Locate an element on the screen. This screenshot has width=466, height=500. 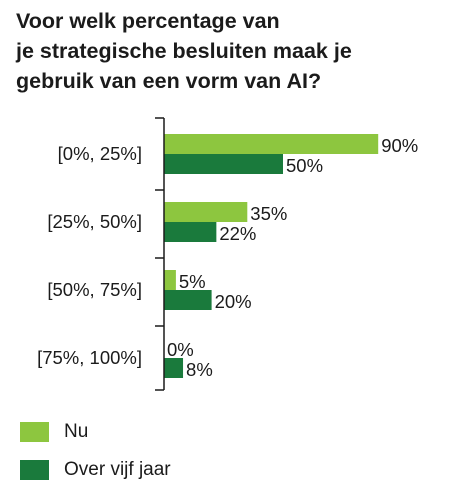
chart-title-line-1: Voor welk percentage van is located at coordinates (148, 21).